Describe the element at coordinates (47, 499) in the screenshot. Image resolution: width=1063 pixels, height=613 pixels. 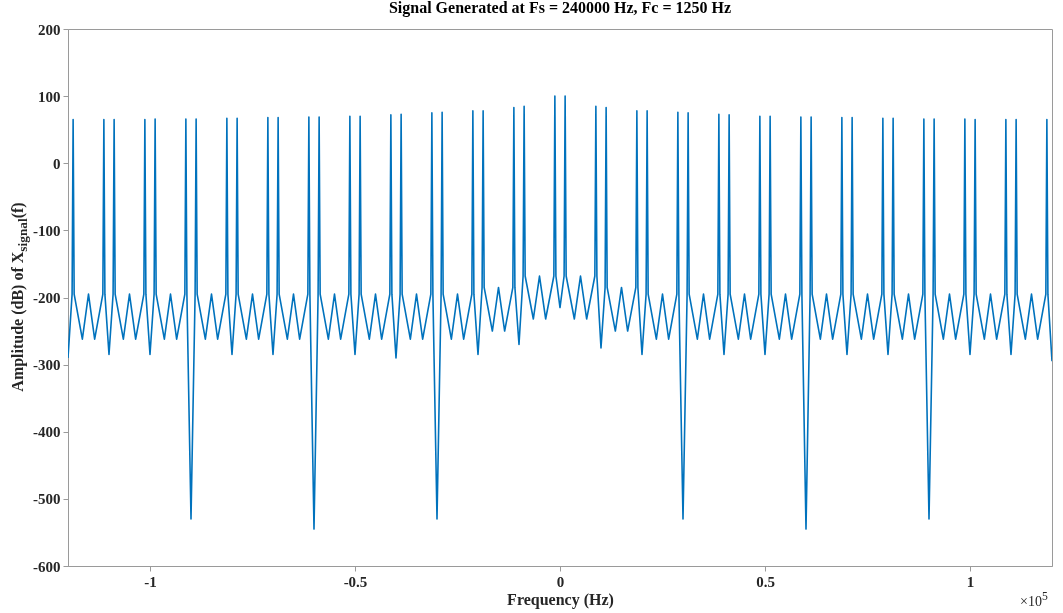
I see `y-tick-label: -500` at that location.